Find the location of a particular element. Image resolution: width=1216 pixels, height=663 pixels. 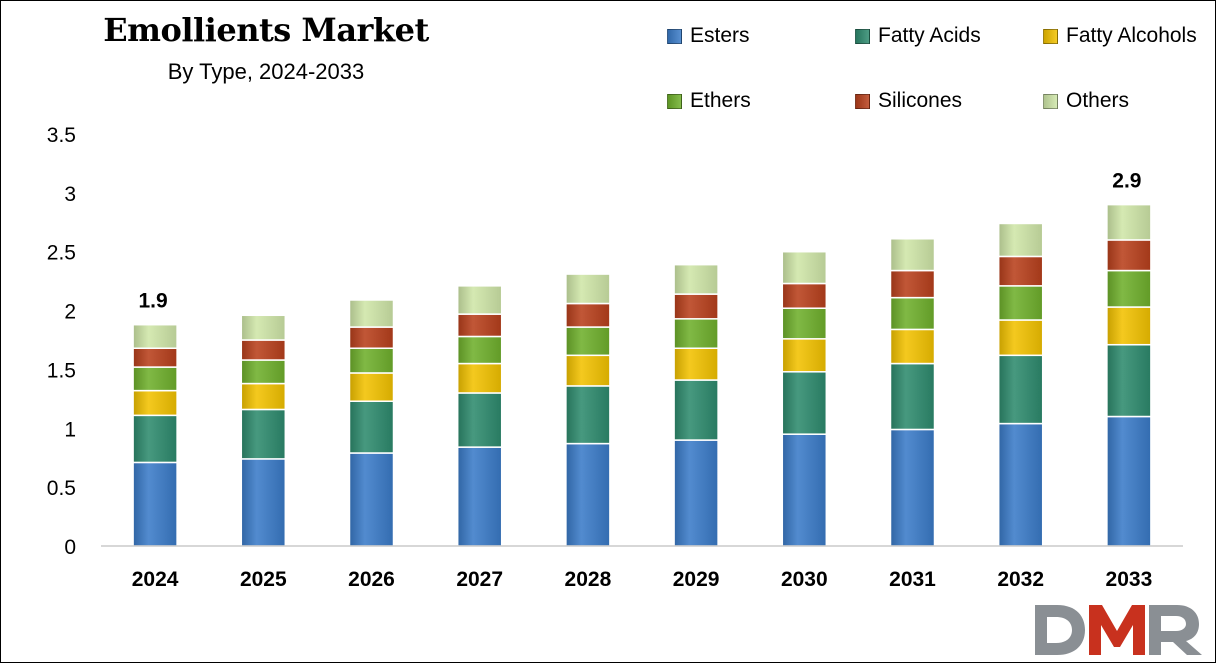

x-tick-label: 2033 is located at coordinates (1129, 579).